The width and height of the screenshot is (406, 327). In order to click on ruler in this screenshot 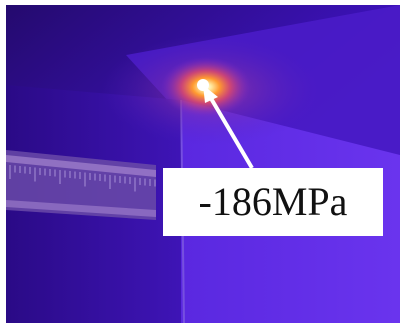, I will do `click(81, 185)`.